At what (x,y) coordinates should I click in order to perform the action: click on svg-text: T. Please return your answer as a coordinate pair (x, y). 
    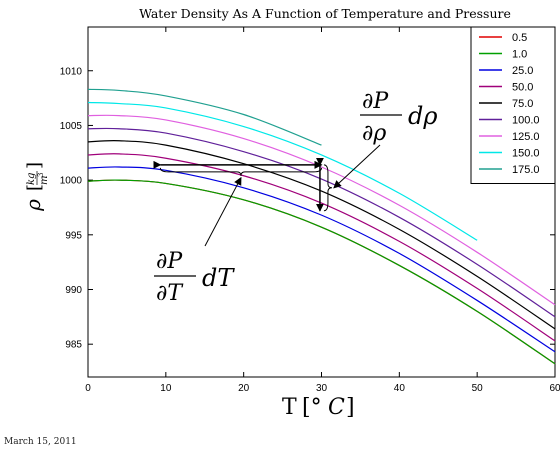
    Looking at the image, I should click on (289, 407).